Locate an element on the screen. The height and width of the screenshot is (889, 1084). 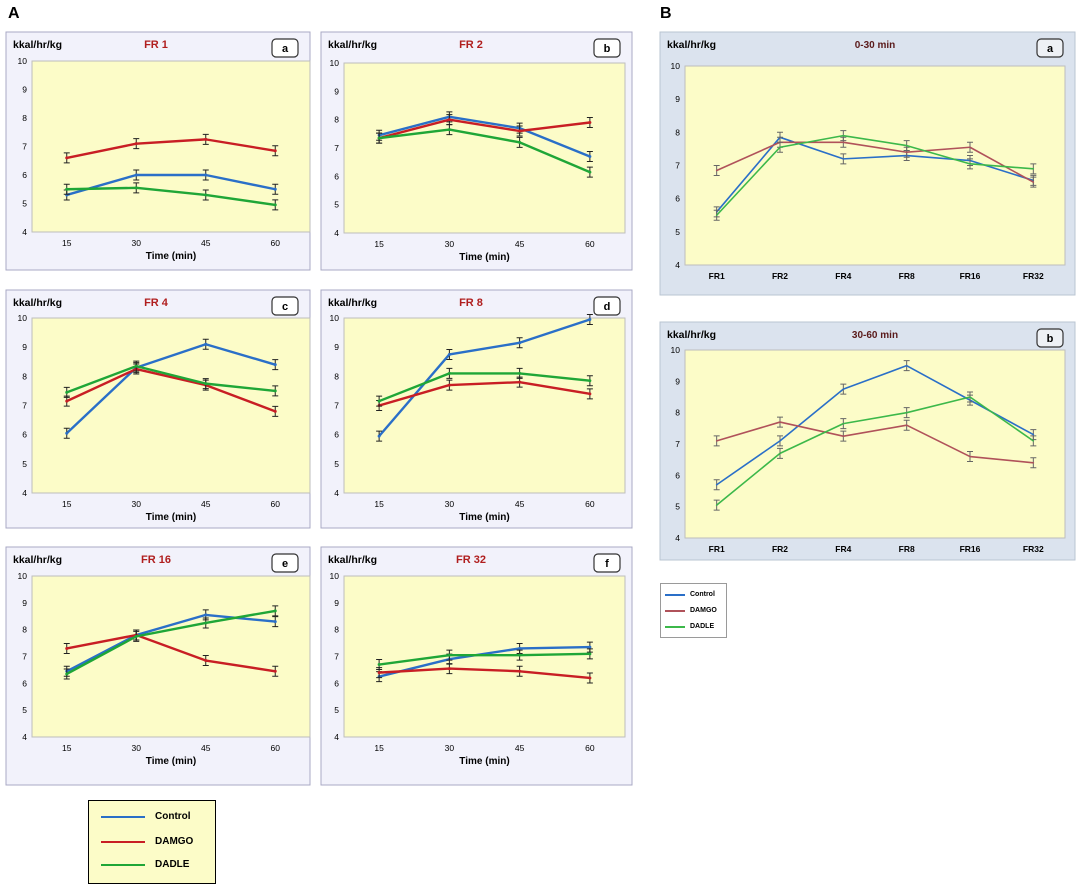
chart-title: FR 16 is located at coordinates (156, 560).